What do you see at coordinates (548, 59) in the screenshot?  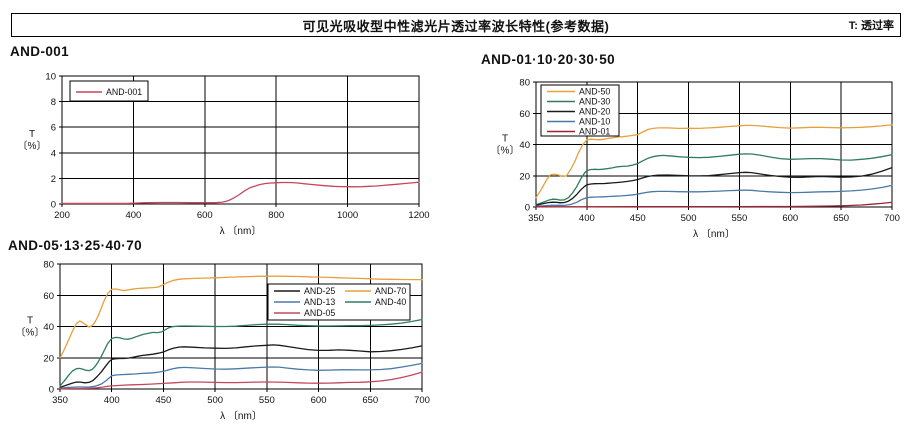 I see `chart-heading-and-01-series: AND-01·10·20·30·50` at bounding box center [548, 59].